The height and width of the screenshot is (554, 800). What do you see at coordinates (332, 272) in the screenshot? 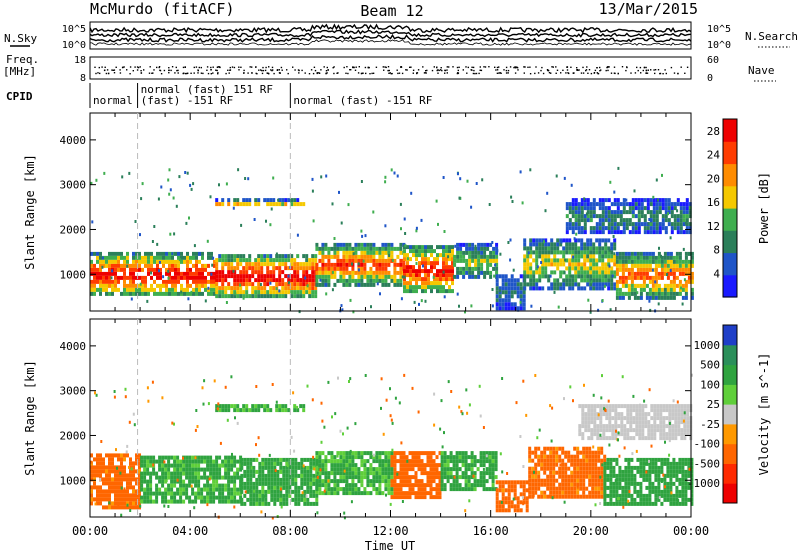
I see `scatter-cell` at bounding box center [332, 272].